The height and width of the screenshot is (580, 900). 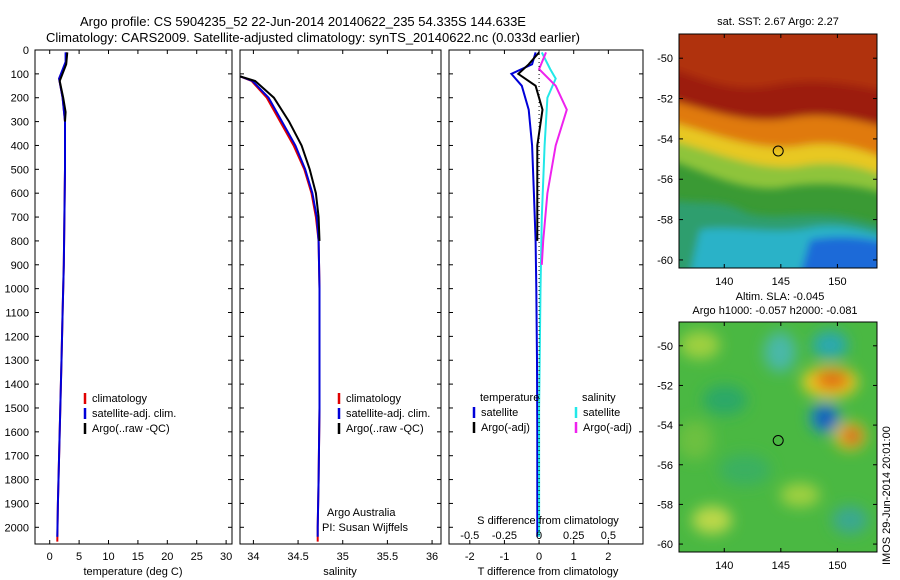 What do you see at coordinates (20, 75) in the screenshot?
I see `depth-tick-label: 100` at bounding box center [20, 75].